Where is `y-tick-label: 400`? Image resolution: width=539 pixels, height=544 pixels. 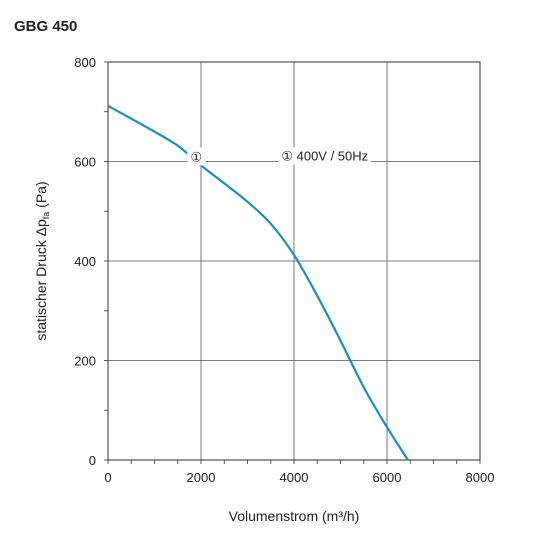
y-tick-label: 400 is located at coordinates (85, 261).